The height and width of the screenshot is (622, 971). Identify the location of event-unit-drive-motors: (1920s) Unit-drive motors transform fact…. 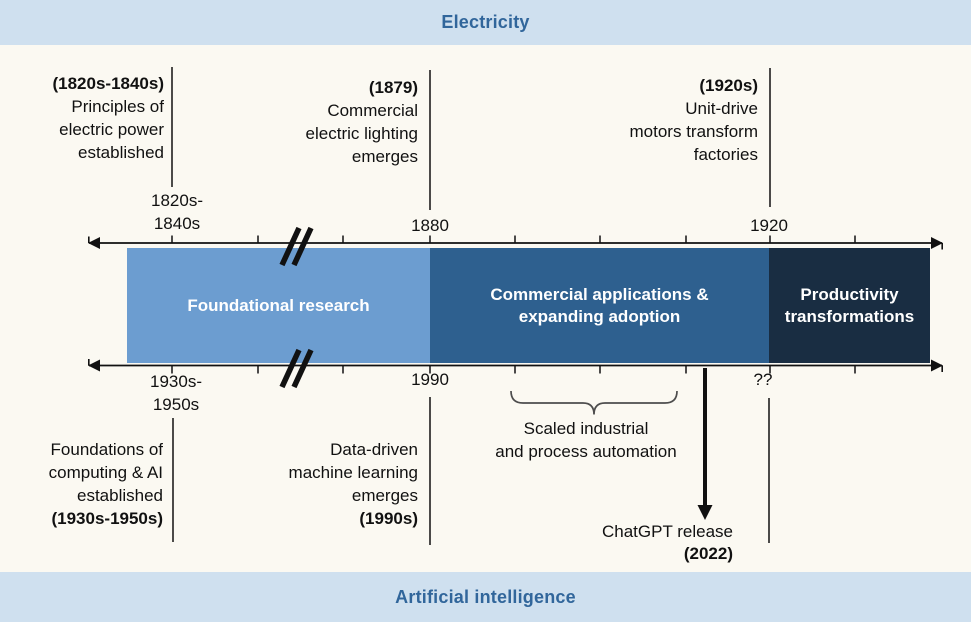
(679, 120).